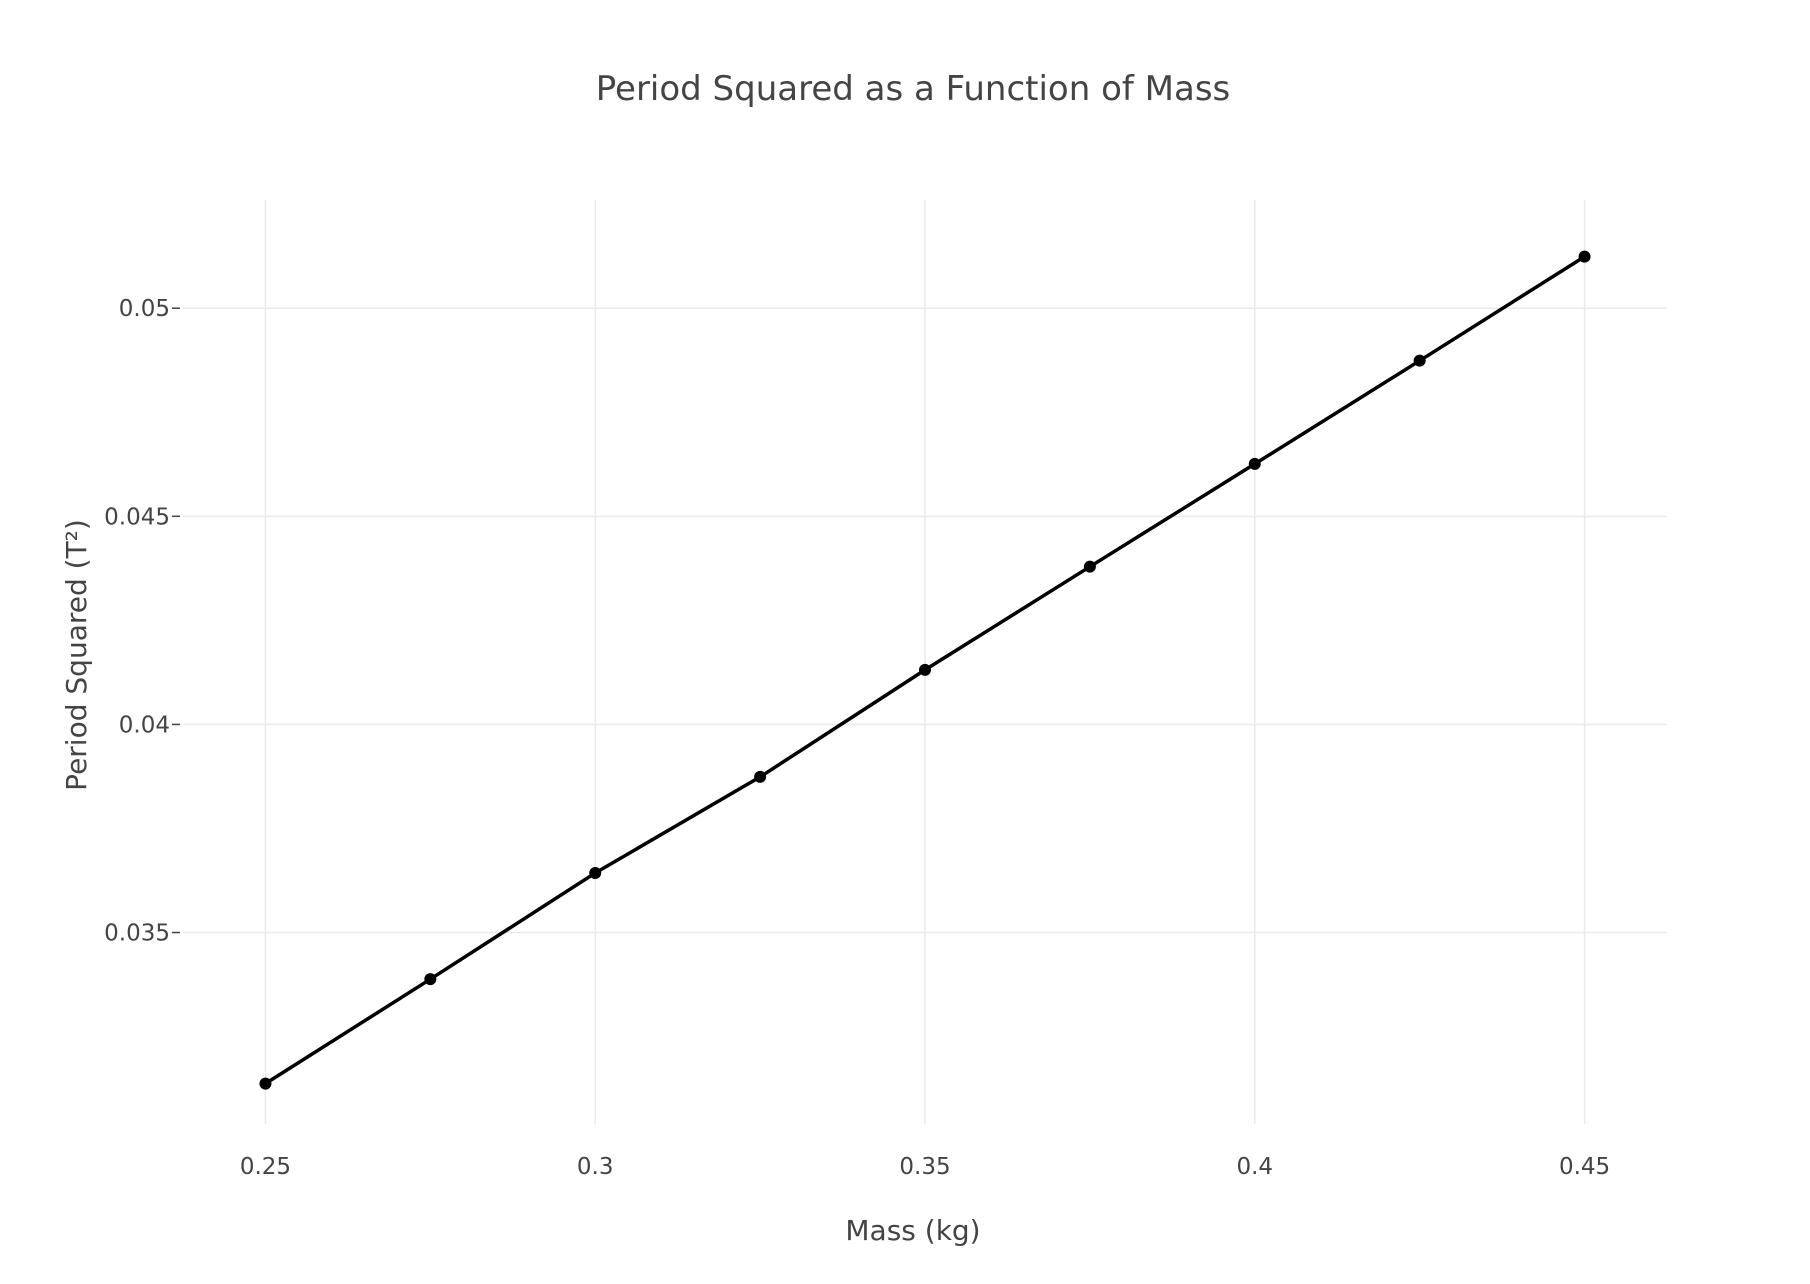  I want to click on chart-title: Period Squared as a Function of Mass, so click(913, 89).